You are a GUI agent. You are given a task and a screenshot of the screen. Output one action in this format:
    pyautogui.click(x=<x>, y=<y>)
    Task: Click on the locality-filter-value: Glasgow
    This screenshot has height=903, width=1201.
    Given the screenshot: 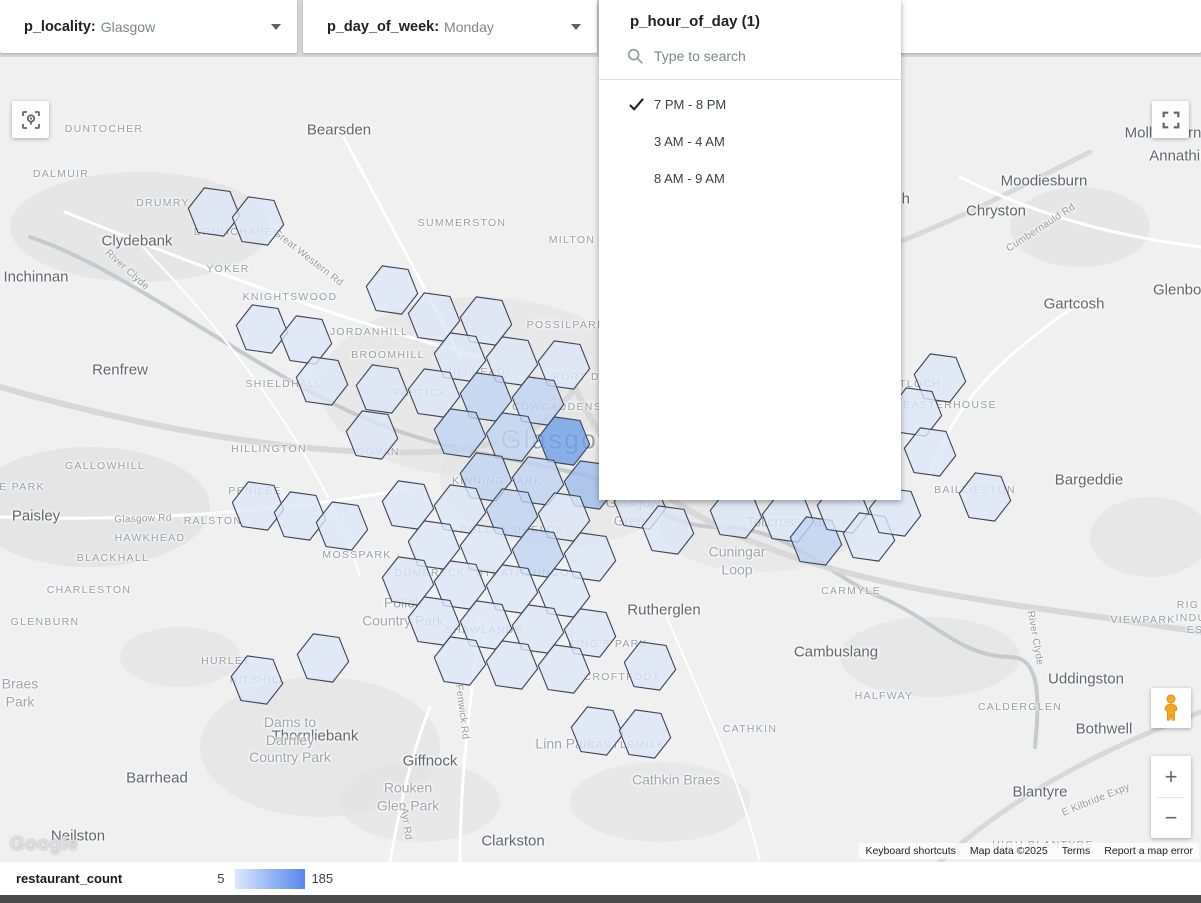 What is the action you would take?
    pyautogui.click(x=128, y=26)
    